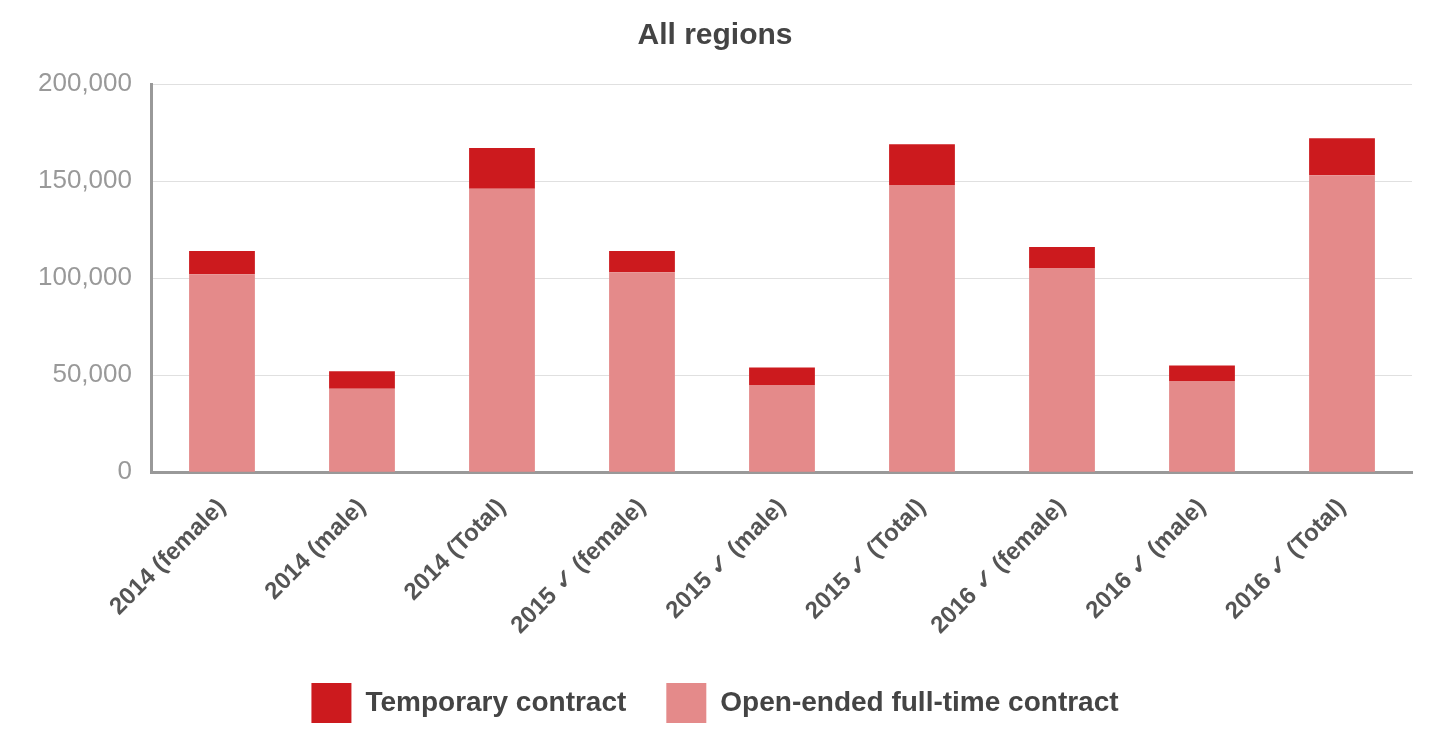 The width and height of the screenshot is (1440, 741). Describe the element at coordinates (124, 470) in the screenshot. I see `y-tick-label: 0` at that location.